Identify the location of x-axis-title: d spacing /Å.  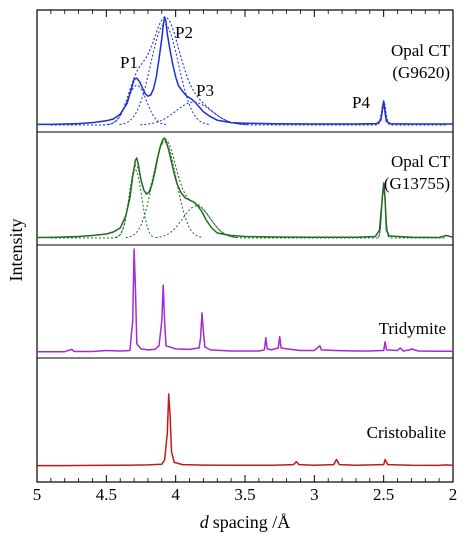
(245, 522).